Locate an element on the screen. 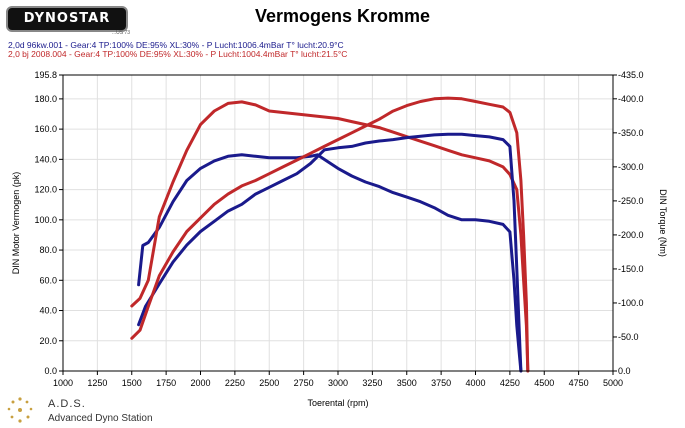 The height and width of the screenshot is (428, 685). x-tick-label: 4500 is located at coordinates (544, 383).